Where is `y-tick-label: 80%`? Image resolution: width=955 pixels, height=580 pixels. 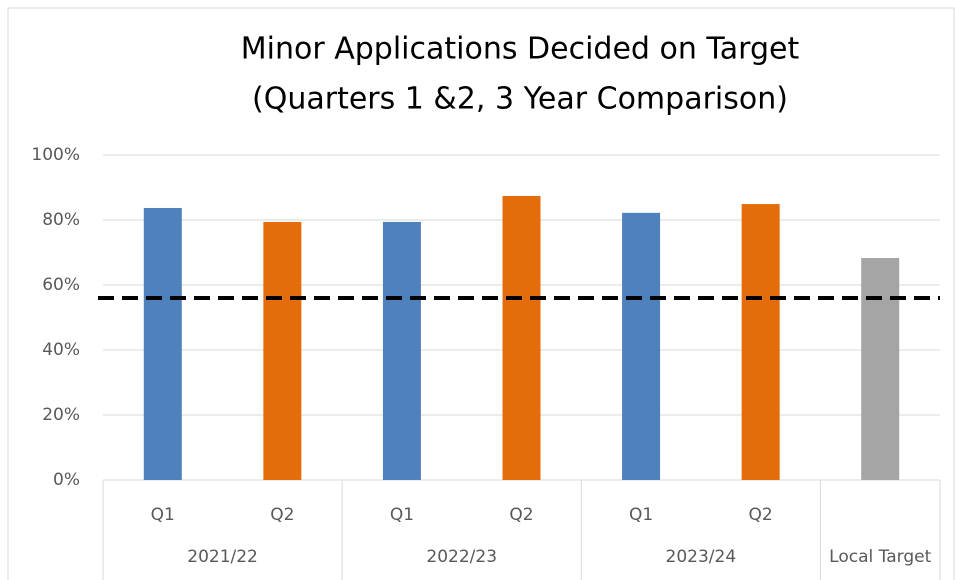
y-tick-label: 80% is located at coordinates (61, 220).